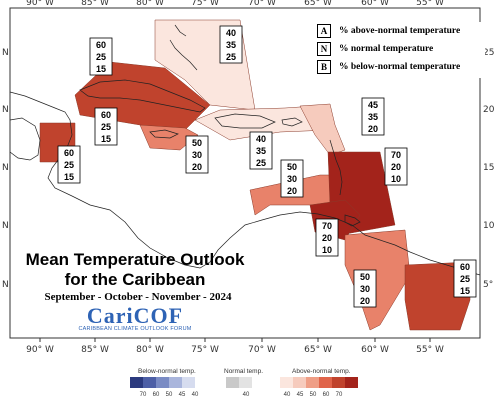 The image size is (495, 400). Describe the element at coordinates (375, 350) in the screenshot. I see `lon-label: 60° W` at that location.